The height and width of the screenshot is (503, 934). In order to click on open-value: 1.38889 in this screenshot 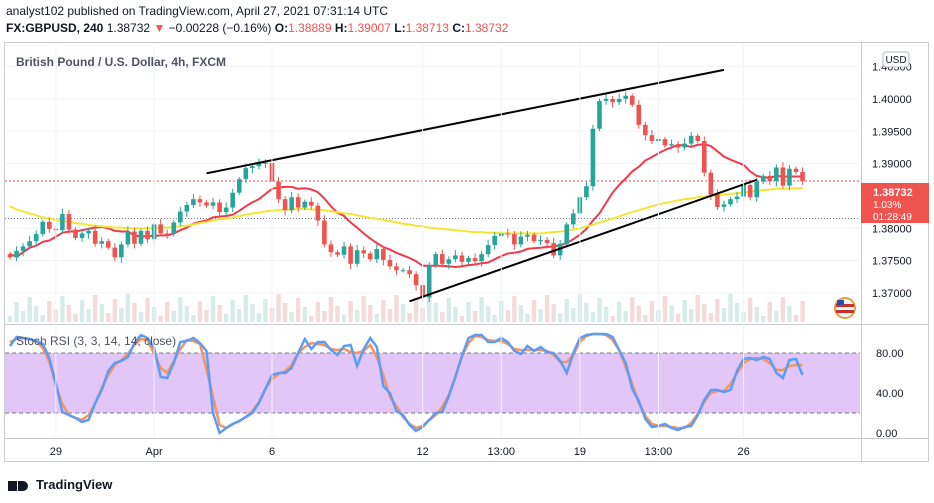, I will do `click(310, 28)`.